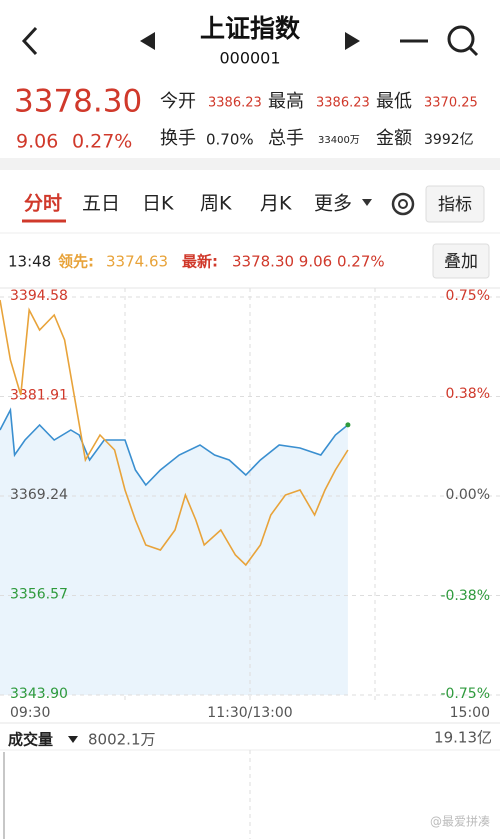  Describe the element at coordinates (286, 138) in the screenshot. I see `volume-label: 总手` at that location.